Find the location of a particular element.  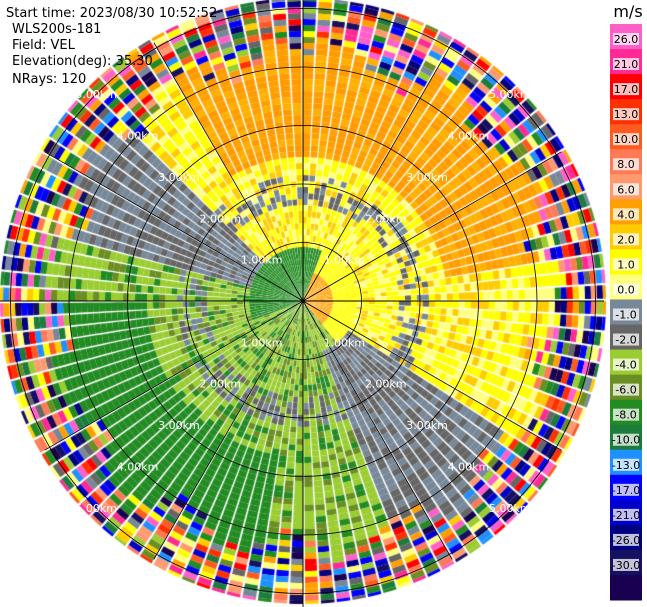

instrument-label: WLS200s-181 is located at coordinates (57, 29).